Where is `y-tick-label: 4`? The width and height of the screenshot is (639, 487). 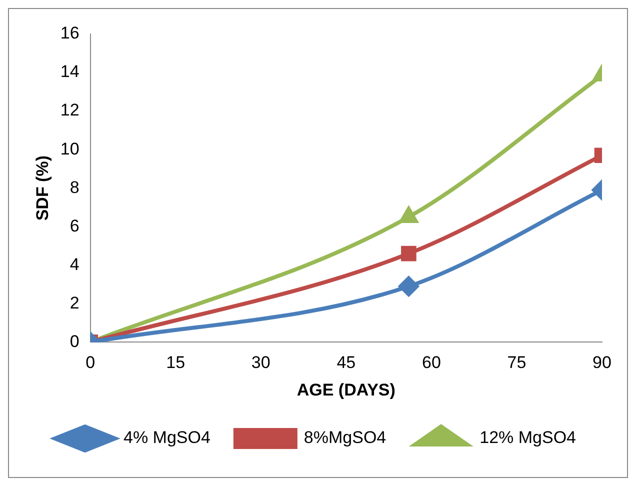
y-tick-label: 4 is located at coordinates (75, 264).